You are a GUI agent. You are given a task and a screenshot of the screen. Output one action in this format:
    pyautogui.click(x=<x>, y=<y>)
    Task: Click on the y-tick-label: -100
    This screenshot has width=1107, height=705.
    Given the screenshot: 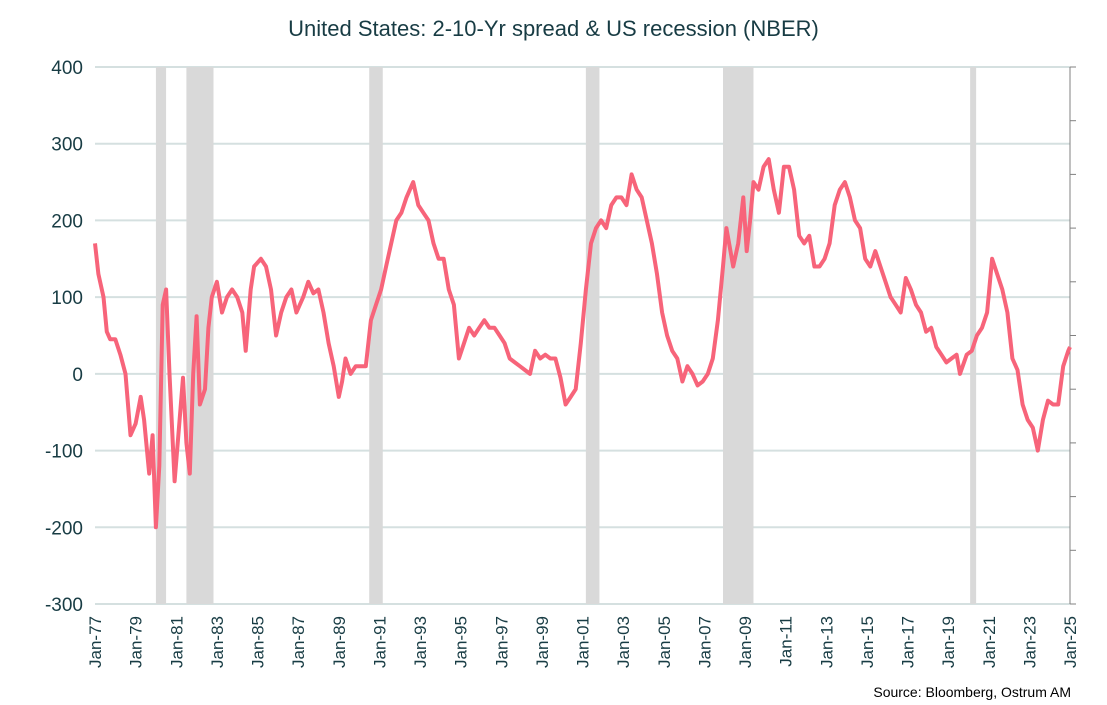 What is the action you would take?
    pyautogui.click(x=64, y=452)
    